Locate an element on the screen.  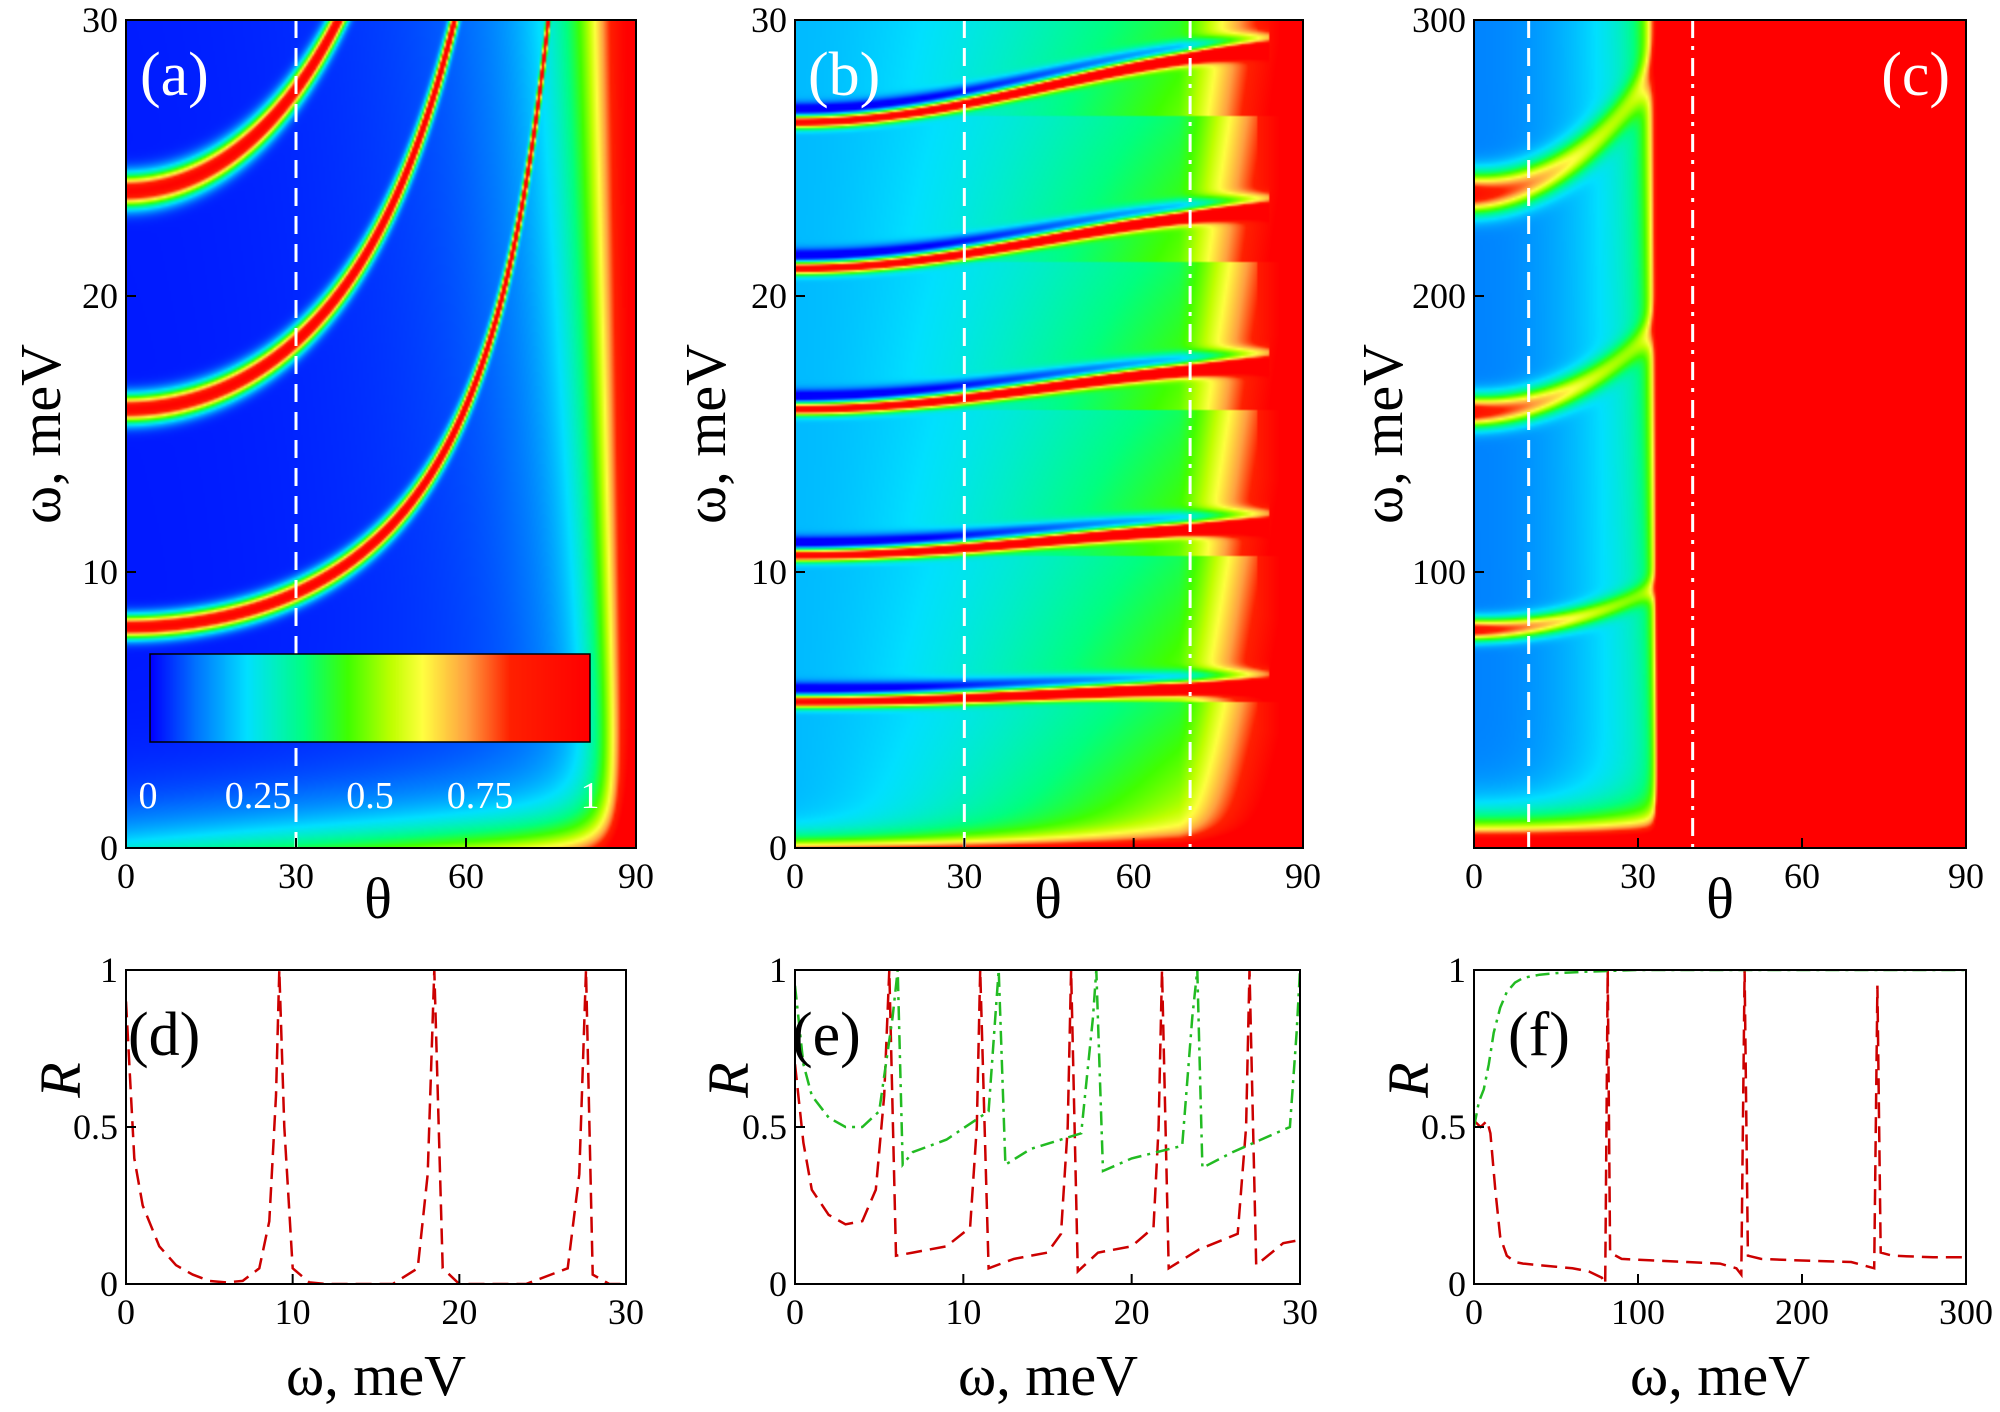
xtick-label-b-0: 0 is located at coordinates (795, 876).